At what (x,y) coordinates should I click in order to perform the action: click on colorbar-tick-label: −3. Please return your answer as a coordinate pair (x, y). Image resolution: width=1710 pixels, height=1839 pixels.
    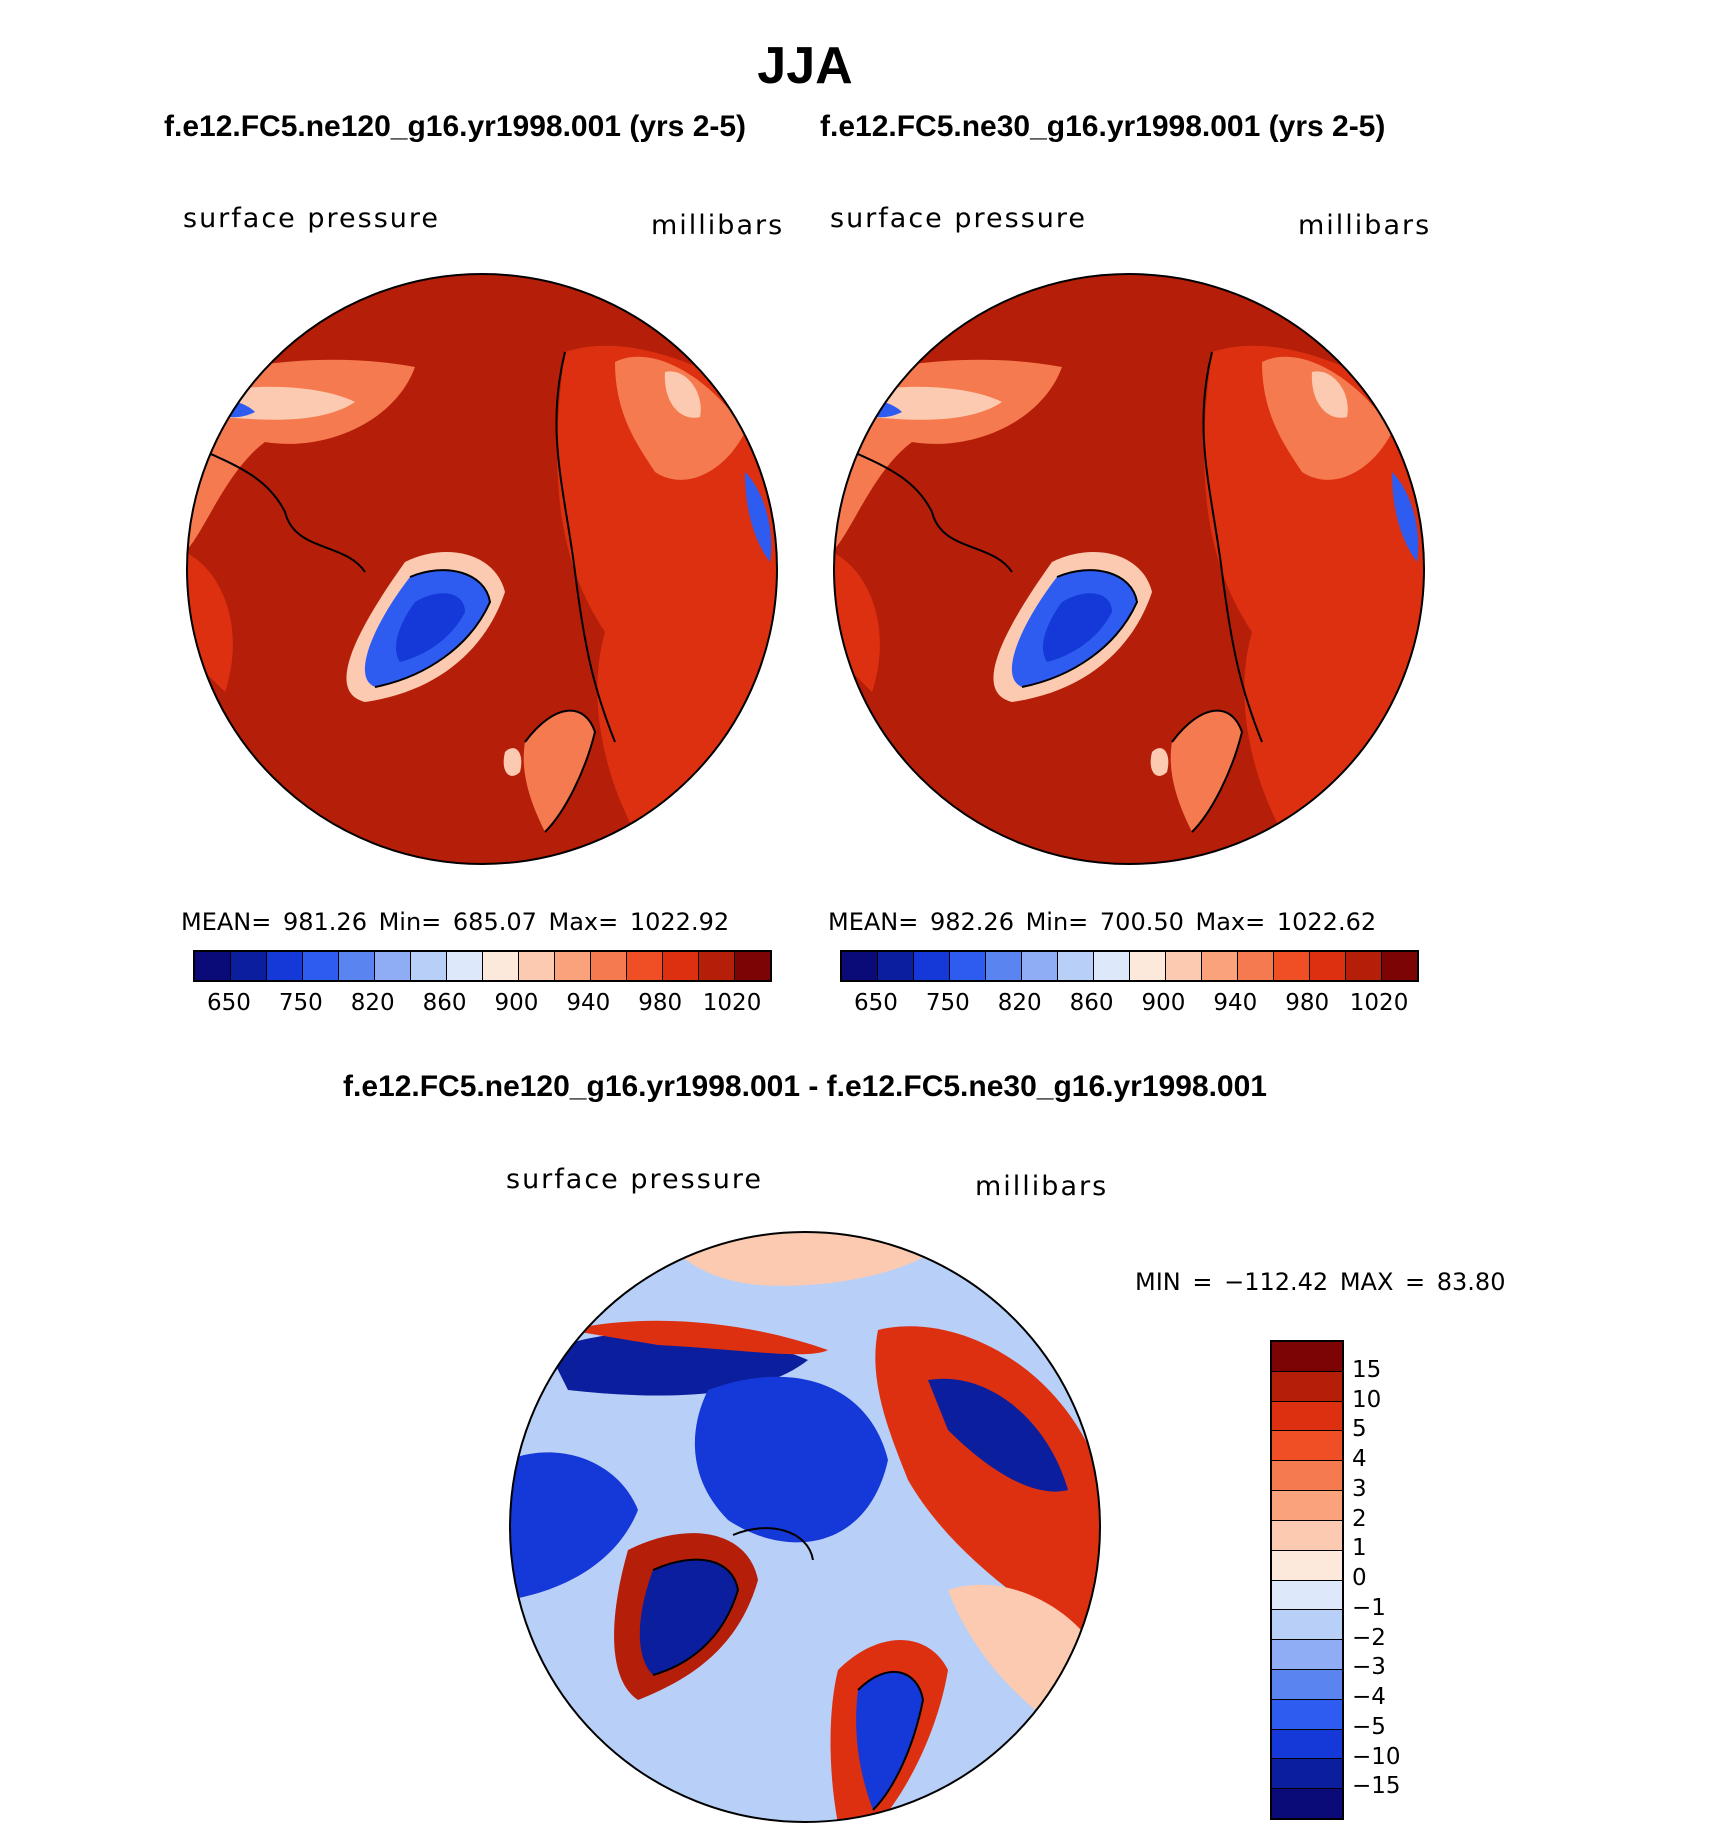
    Looking at the image, I should click on (1369, 1667).